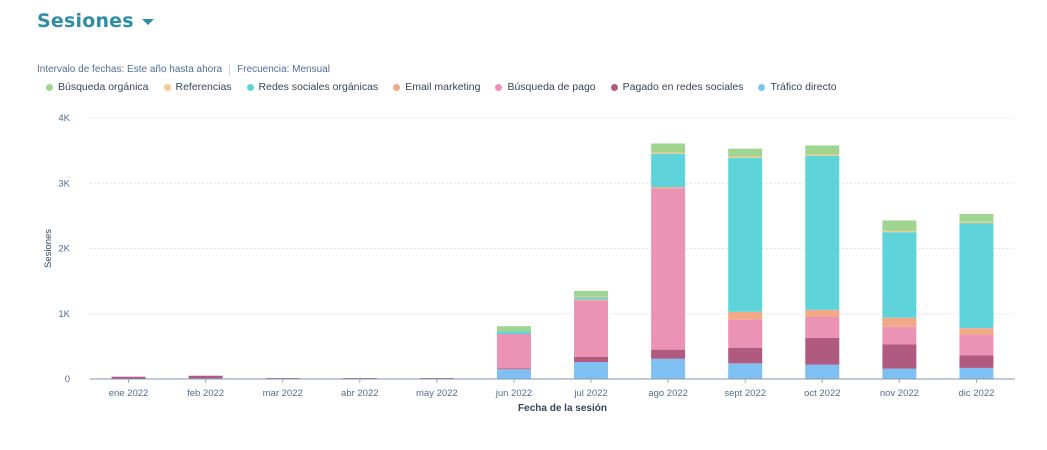  I want to click on legend-item: Búsqueda orgánica, so click(97, 87).